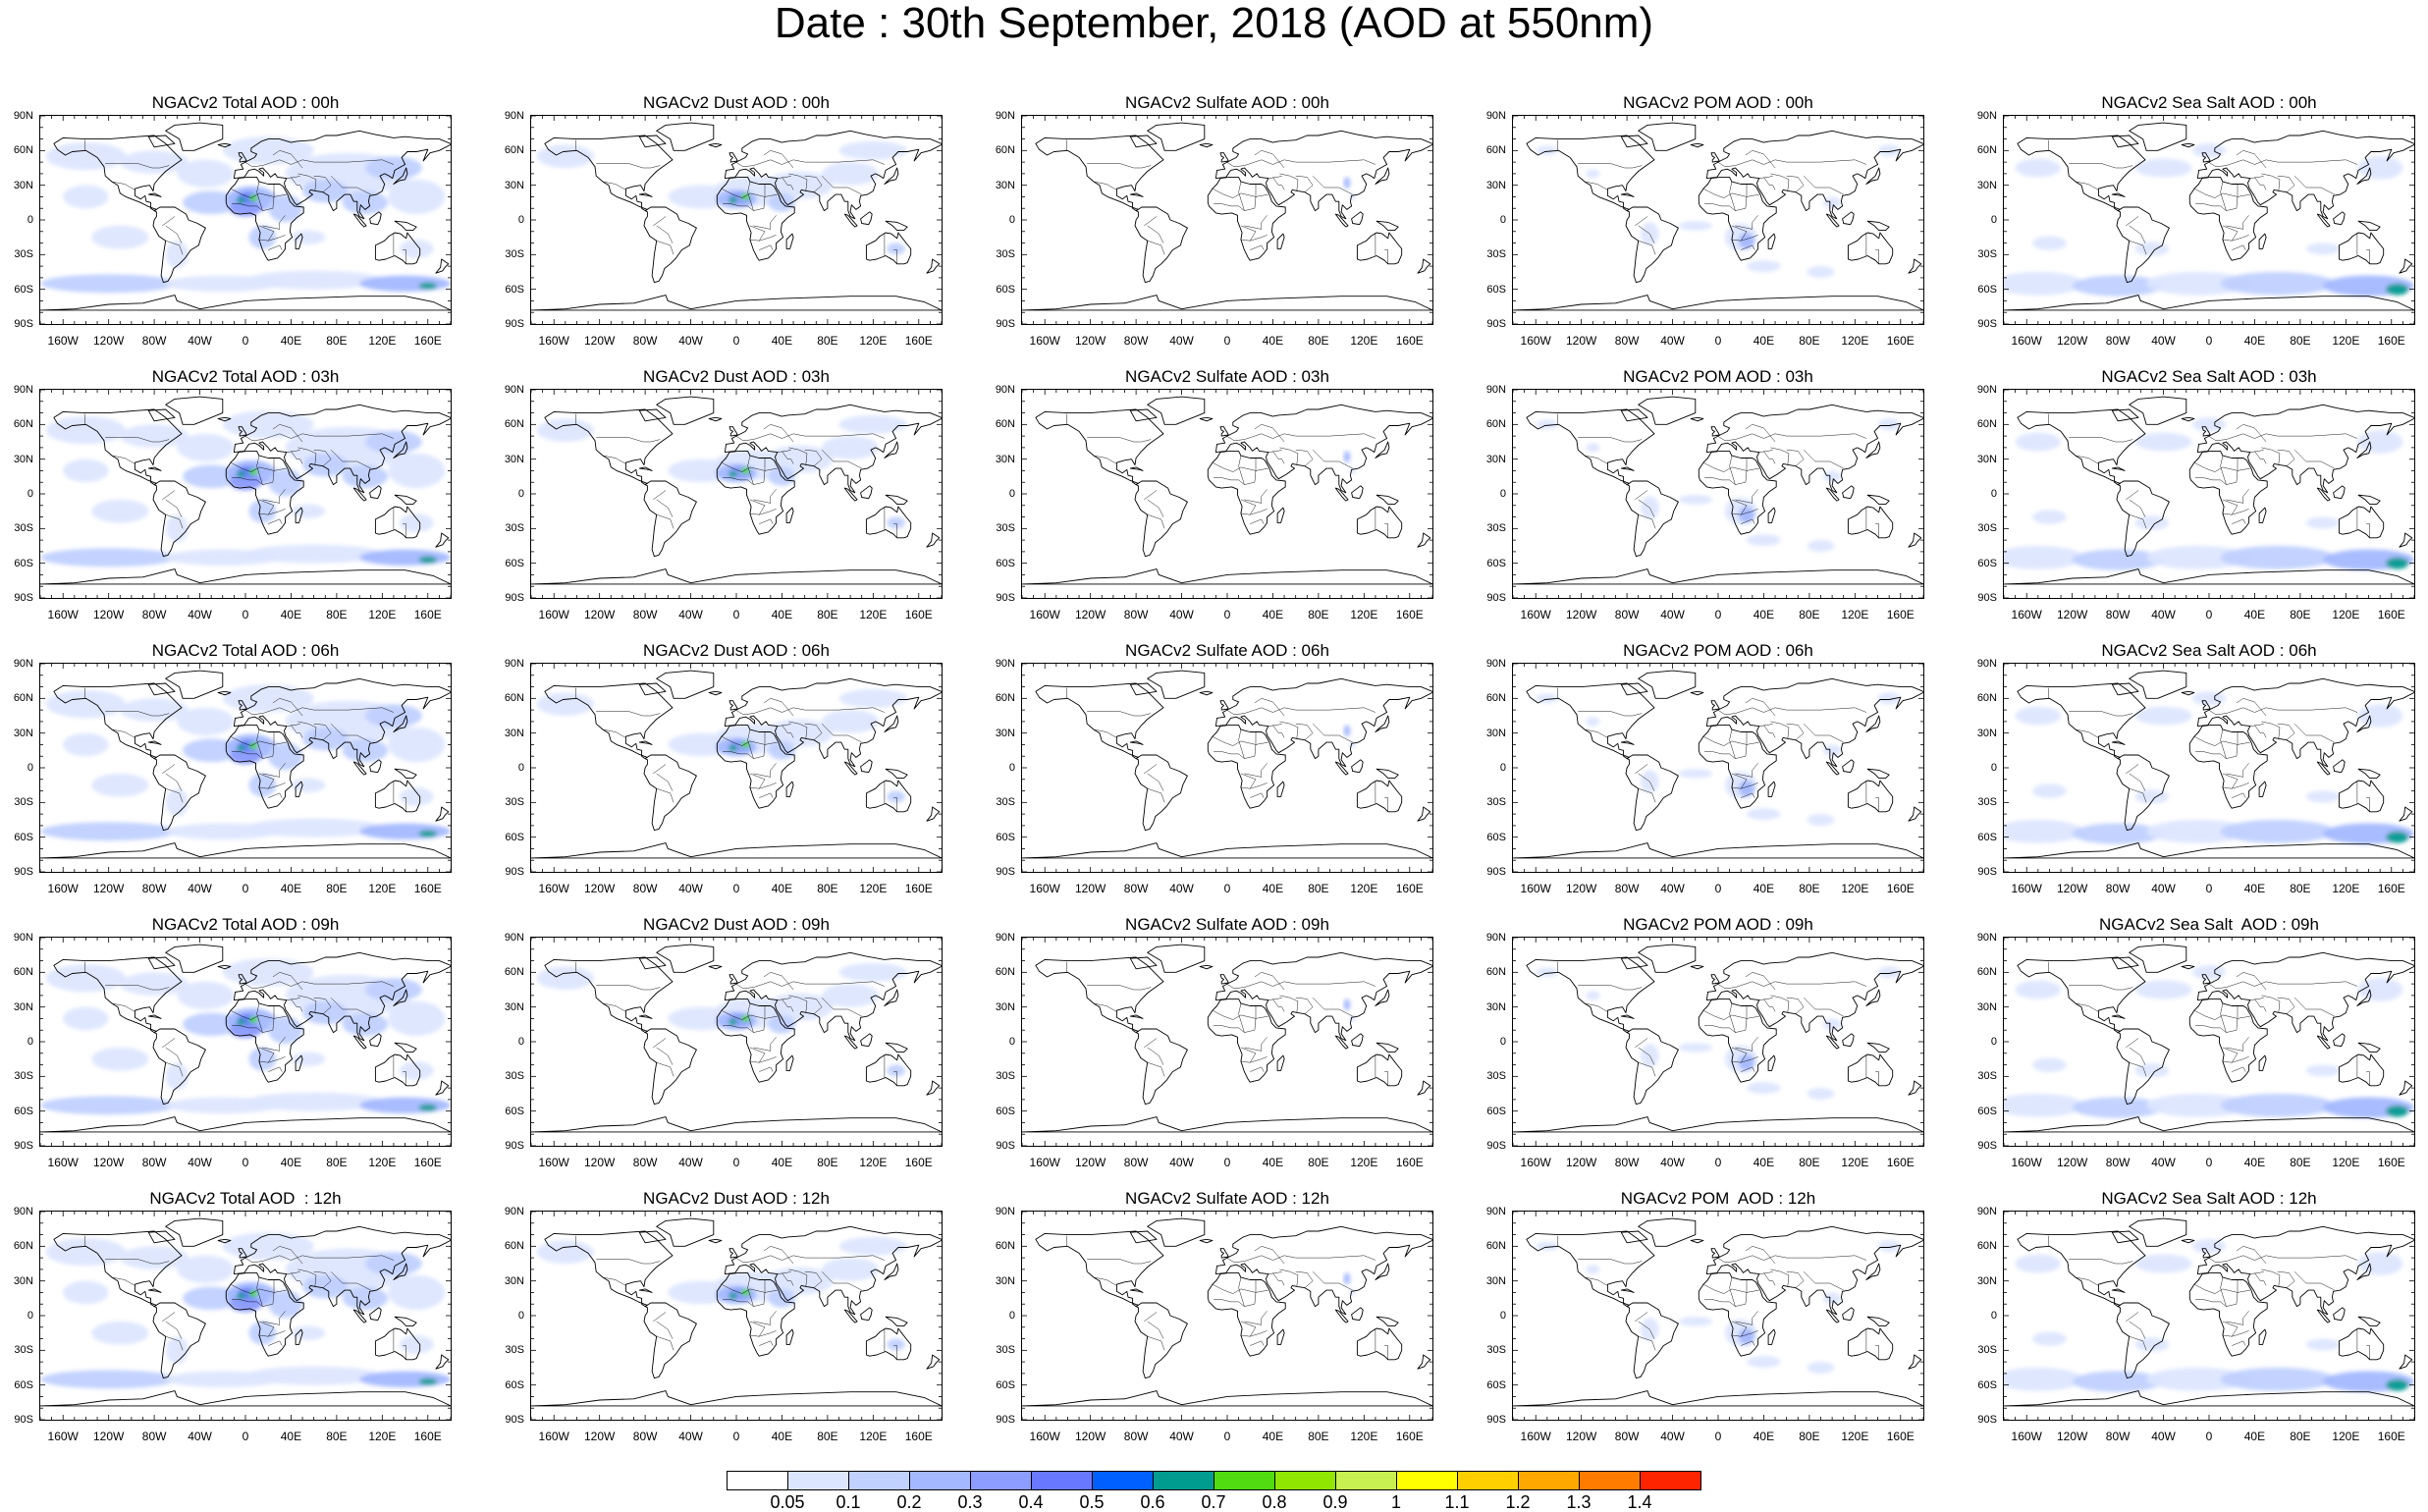 The width and height of the screenshot is (2428, 1512). I want to click on lon-label: 160W, so click(2026, 889).